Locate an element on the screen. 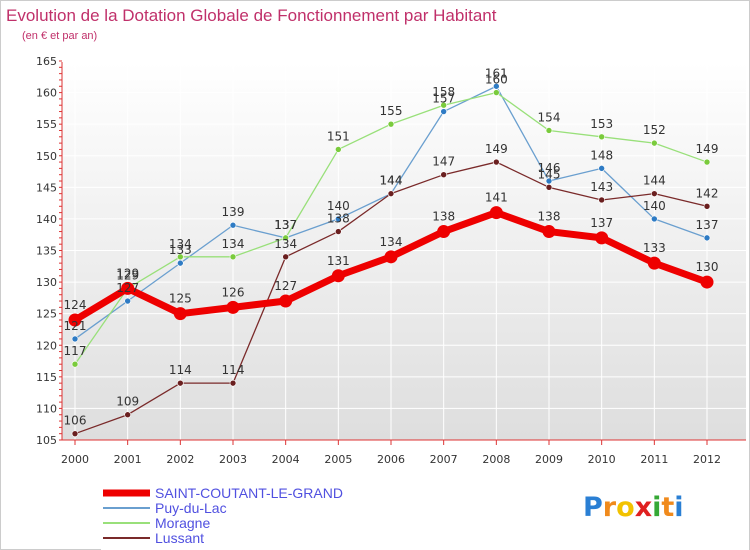  x-tick-label: 2007 is located at coordinates (444, 459).